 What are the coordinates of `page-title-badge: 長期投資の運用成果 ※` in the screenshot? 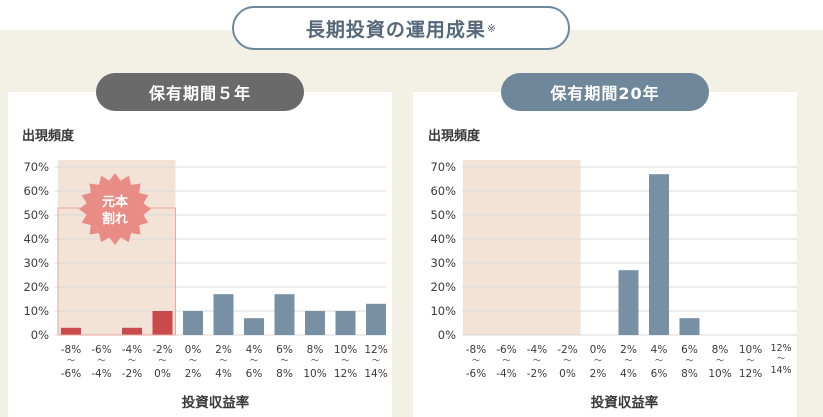 It's located at (401, 28).